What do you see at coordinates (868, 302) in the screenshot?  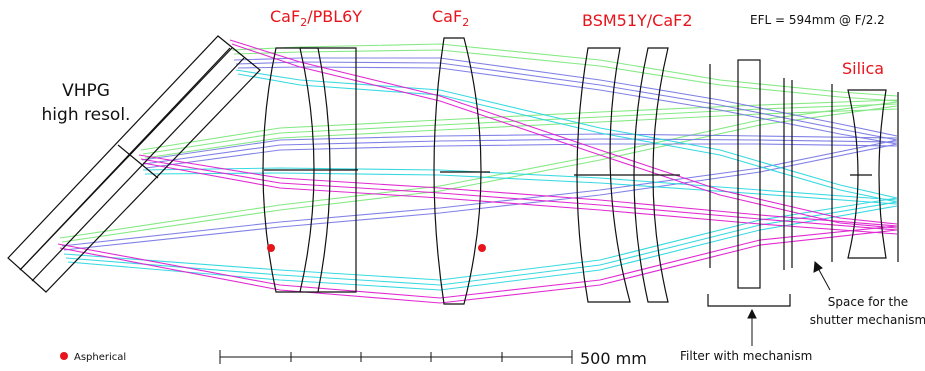 I see `shutter-label-line1: Space for the` at bounding box center [868, 302].